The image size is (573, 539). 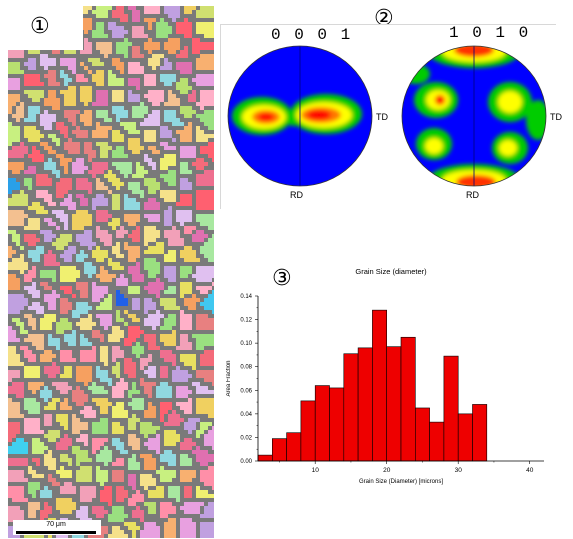 What do you see at coordinates (282, 278) in the screenshot?
I see `panel-3-label: ③` at bounding box center [282, 278].